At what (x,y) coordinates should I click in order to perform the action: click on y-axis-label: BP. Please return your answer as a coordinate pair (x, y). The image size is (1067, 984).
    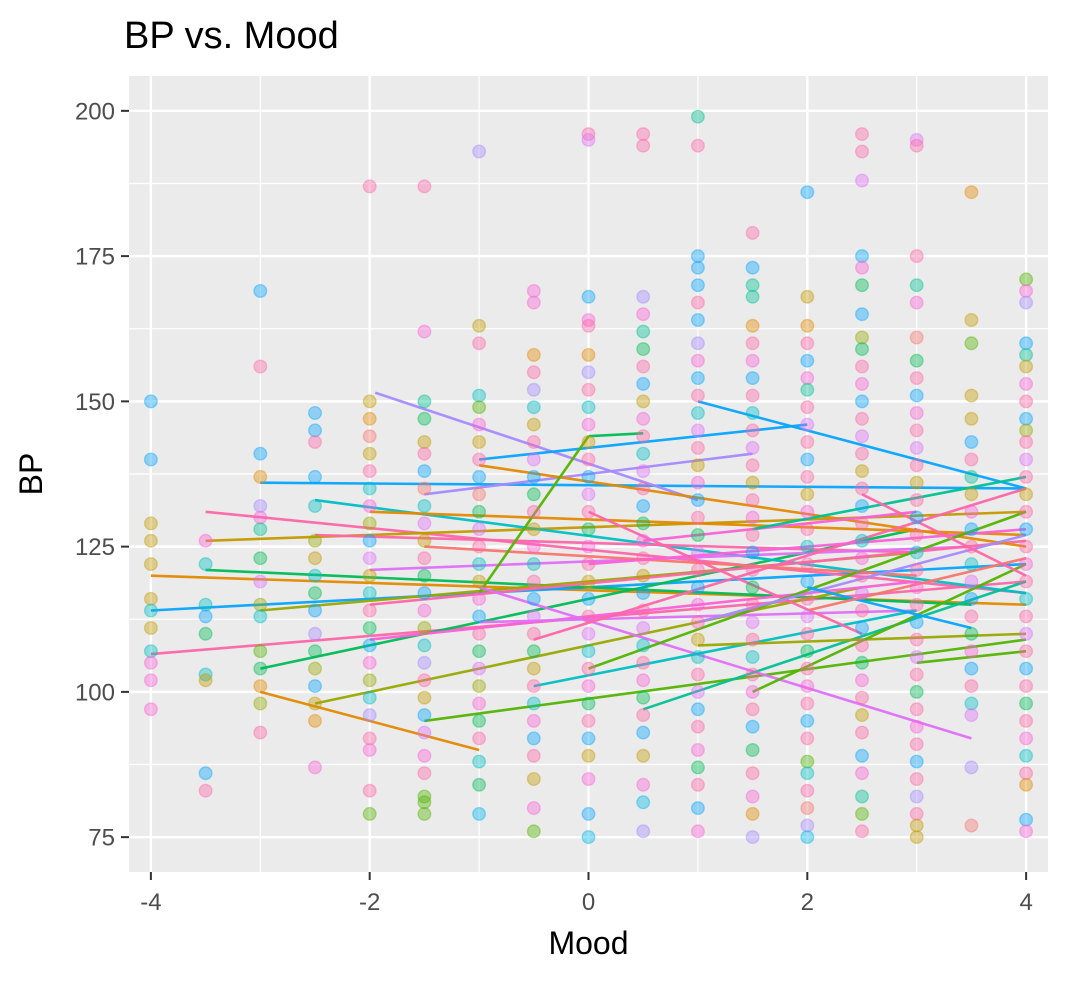
    Looking at the image, I should click on (31, 474).